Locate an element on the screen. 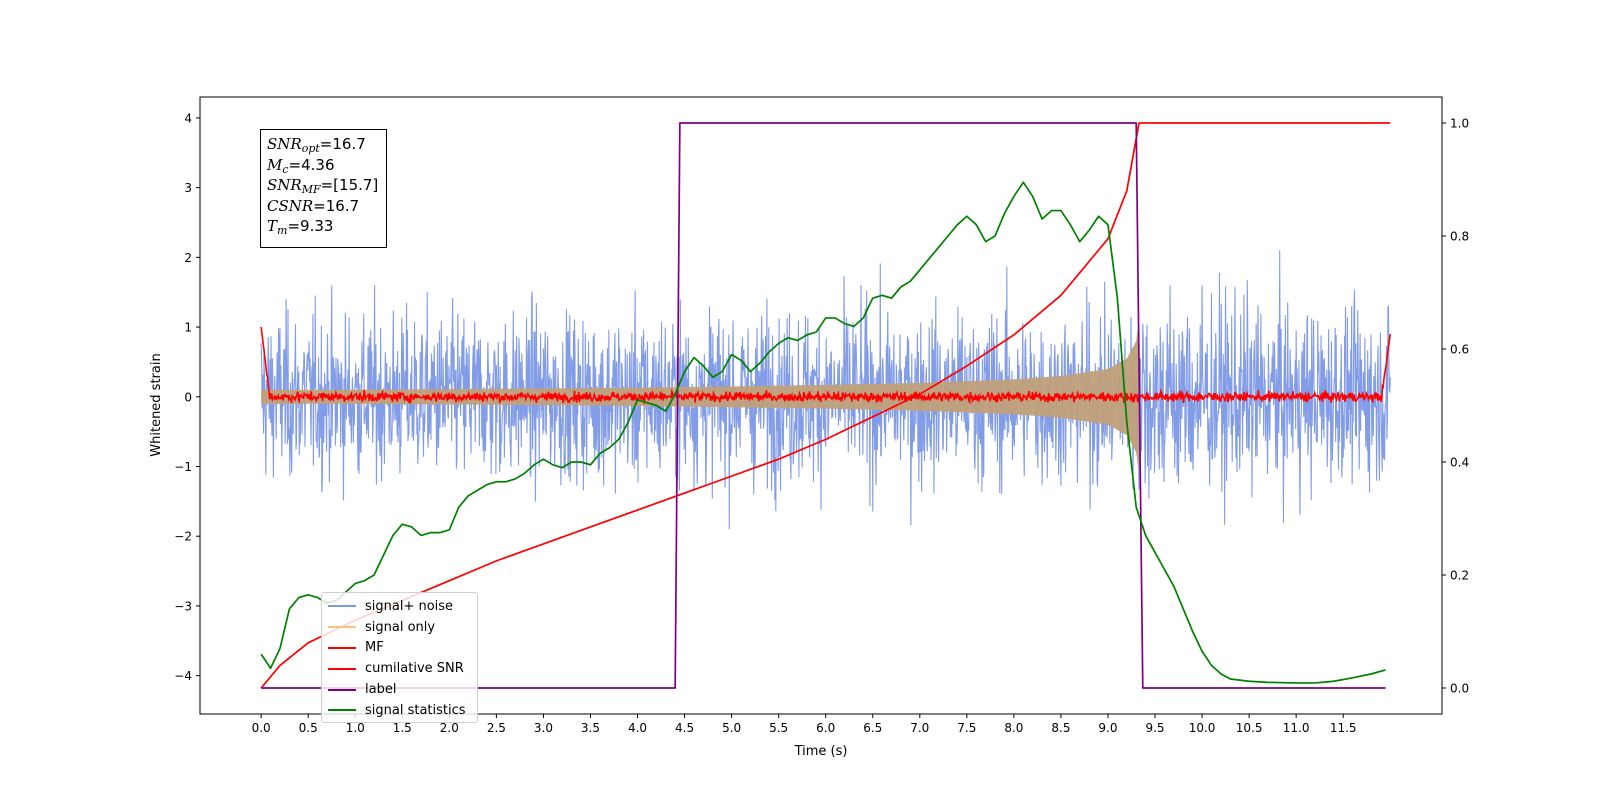 The image size is (1600, 800). y2-tick-label: 0.2 is located at coordinates (1459, 576).